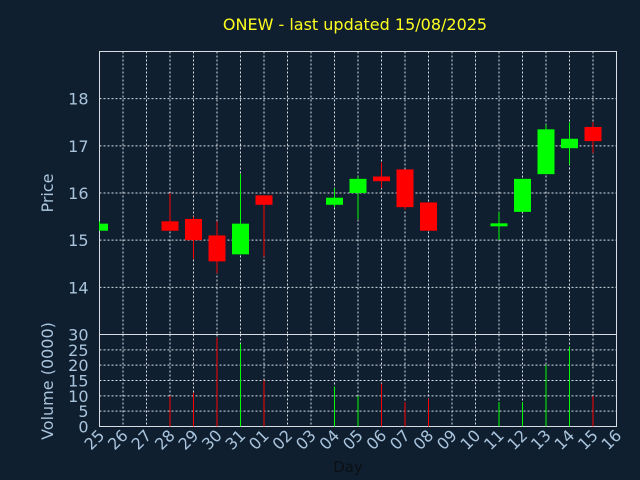 The width and height of the screenshot is (640, 480). What do you see at coordinates (83, 411) in the screenshot?
I see `volume-tick-label: 5` at bounding box center [83, 411].